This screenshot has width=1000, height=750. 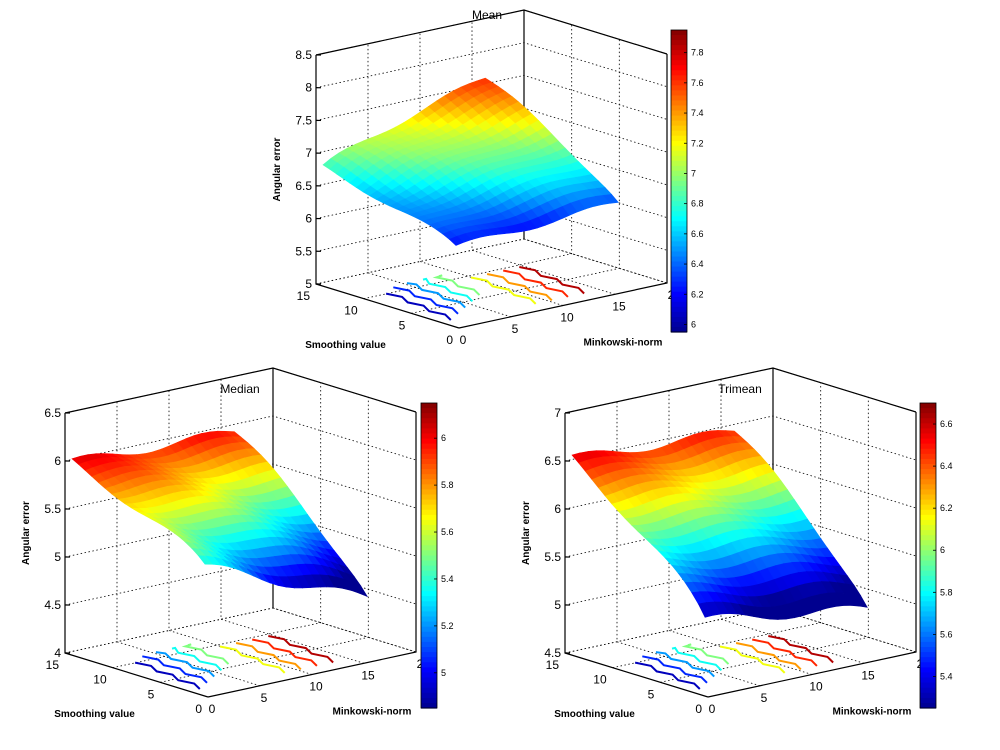 What do you see at coordinates (303, 186) in the screenshot?
I see `z-tick-label: 6.5` at bounding box center [303, 186].